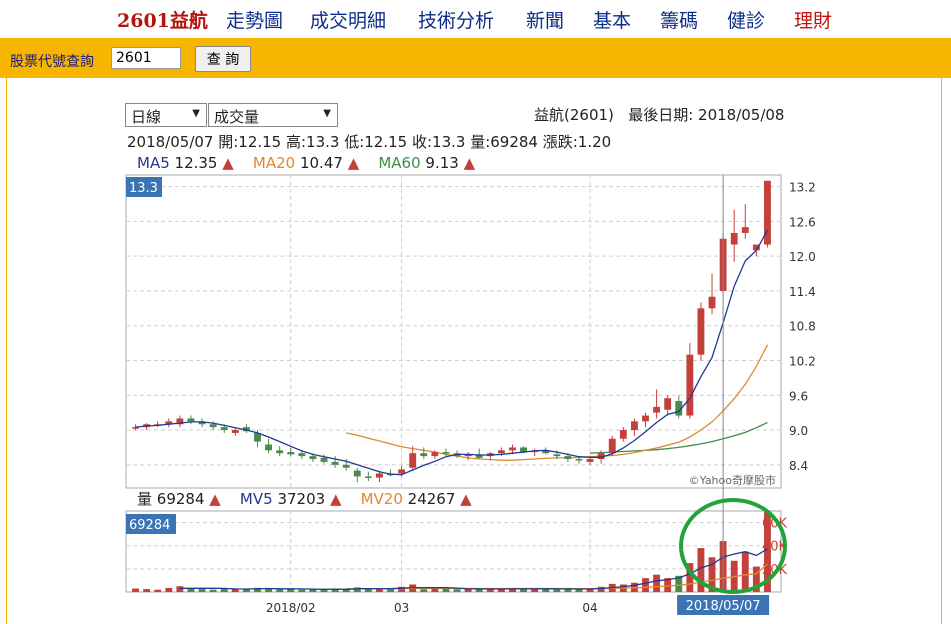  Describe the element at coordinates (469, 163) in the screenshot. I see `ma60-up-arrow-icon: ▲` at that location.